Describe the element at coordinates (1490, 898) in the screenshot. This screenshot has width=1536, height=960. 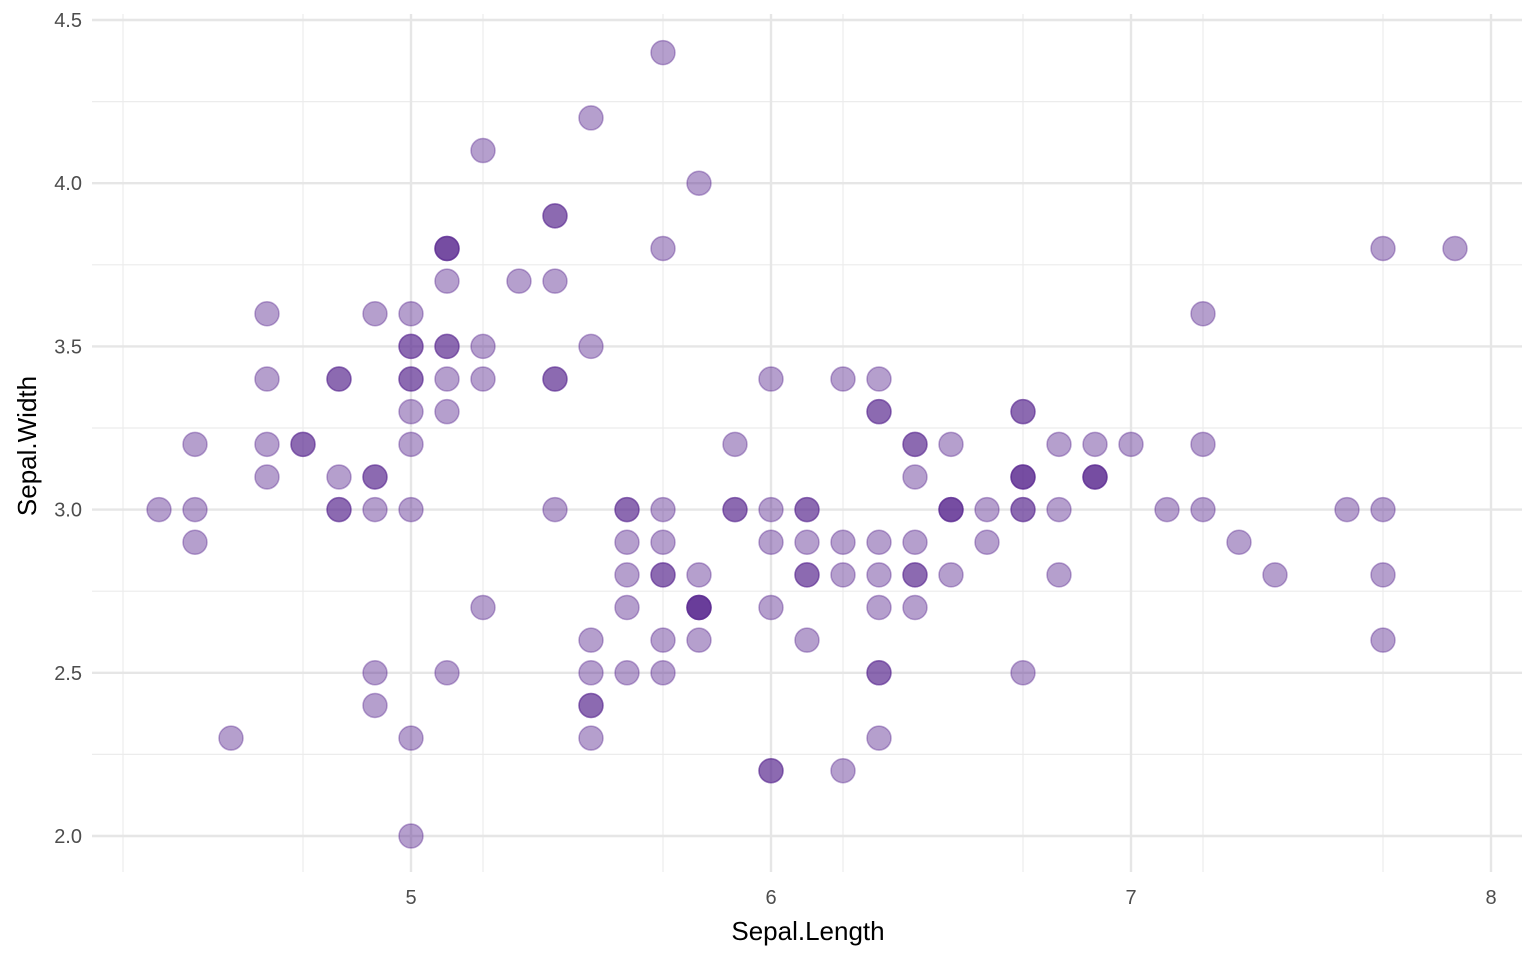
I see `x-tick-label: 8` at that location.